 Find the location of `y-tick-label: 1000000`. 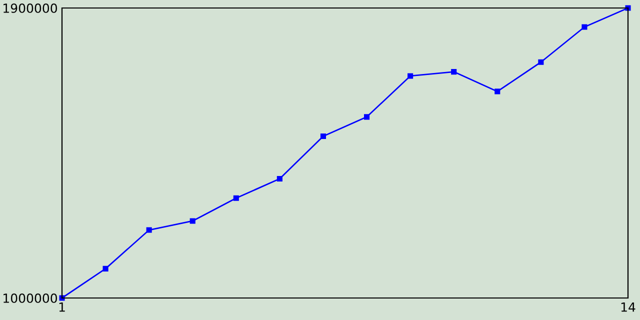

y-tick-label: 1000000 is located at coordinates (30, 298).